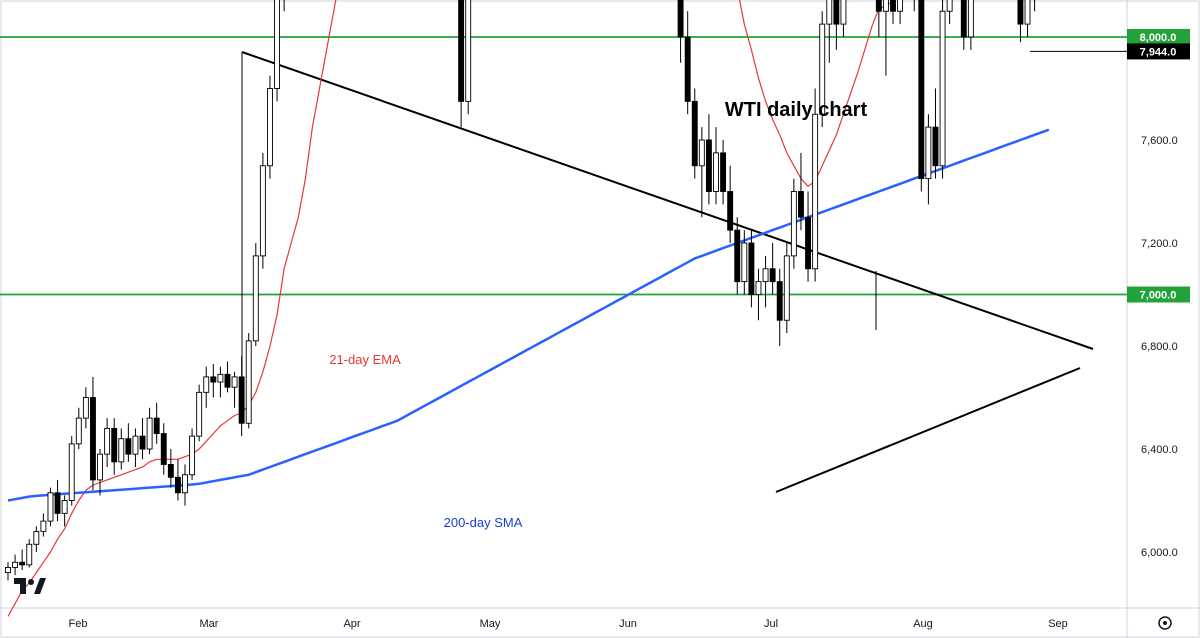 The height and width of the screenshot is (638, 1200). I want to click on xtick-label: May, so click(490, 624).